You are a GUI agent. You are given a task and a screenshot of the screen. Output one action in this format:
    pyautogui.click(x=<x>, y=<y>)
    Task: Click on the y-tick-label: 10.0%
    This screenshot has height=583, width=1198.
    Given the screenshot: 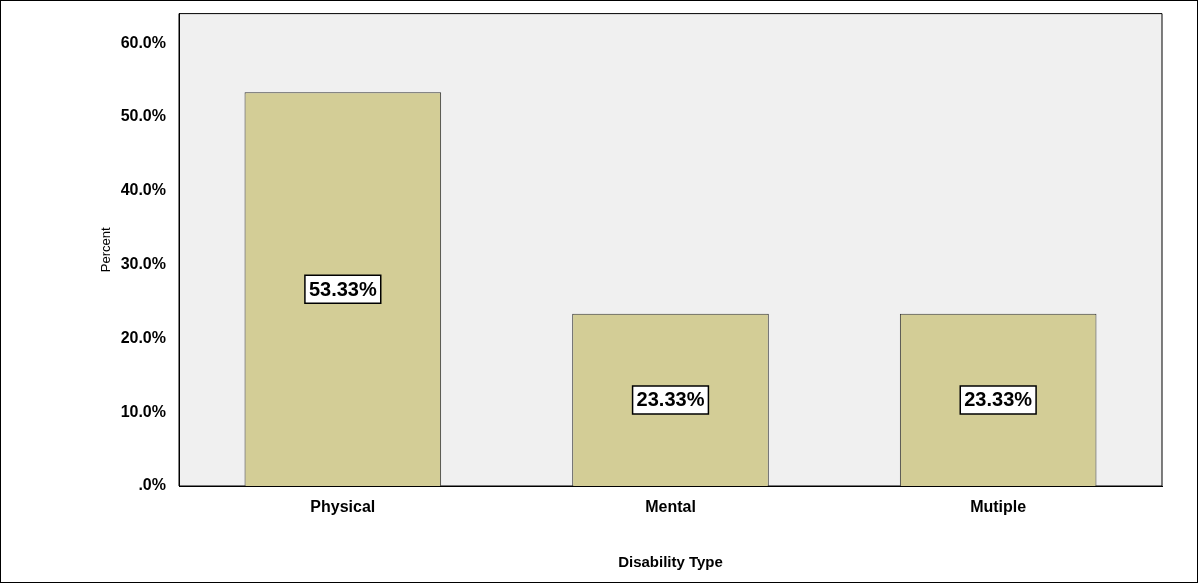 What is the action you would take?
    pyautogui.click(x=143, y=411)
    